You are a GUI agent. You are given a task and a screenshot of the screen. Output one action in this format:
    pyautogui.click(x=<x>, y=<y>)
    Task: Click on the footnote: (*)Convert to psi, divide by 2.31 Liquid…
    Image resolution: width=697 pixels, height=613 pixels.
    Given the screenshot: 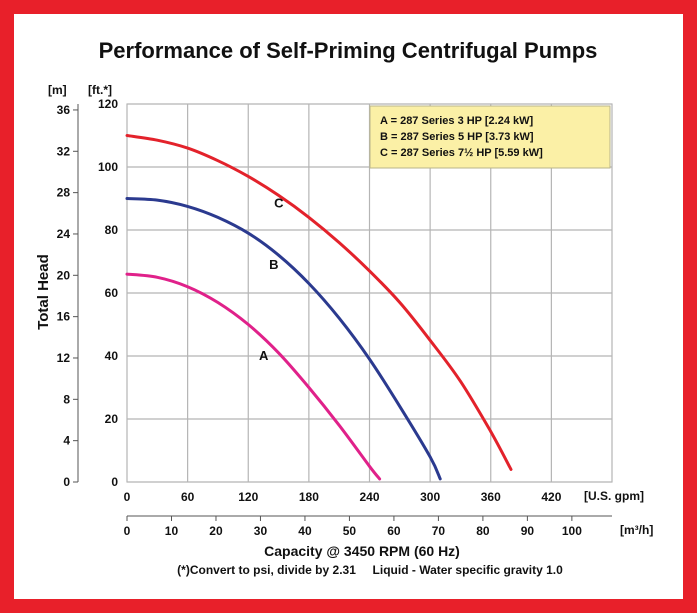 What is the action you would take?
    pyautogui.click(x=370, y=570)
    